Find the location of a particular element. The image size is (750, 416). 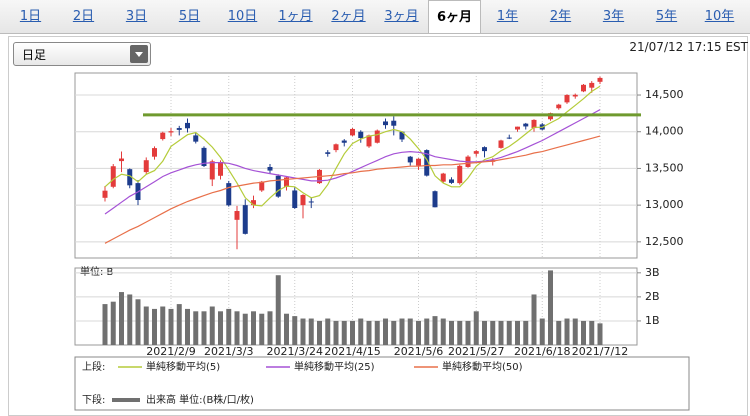

tab: 2ヶ月 is located at coordinates (348, 16).